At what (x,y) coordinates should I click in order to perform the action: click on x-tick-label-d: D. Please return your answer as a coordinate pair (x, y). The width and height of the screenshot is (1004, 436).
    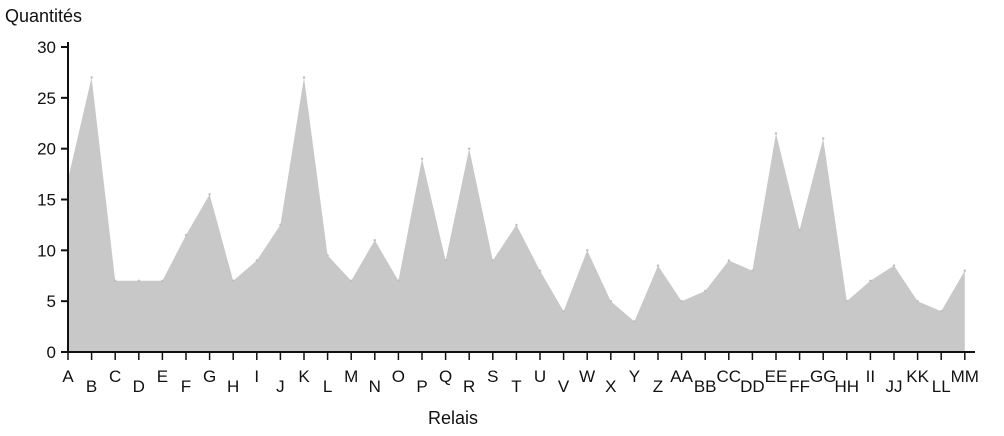
    Looking at the image, I should click on (139, 386).